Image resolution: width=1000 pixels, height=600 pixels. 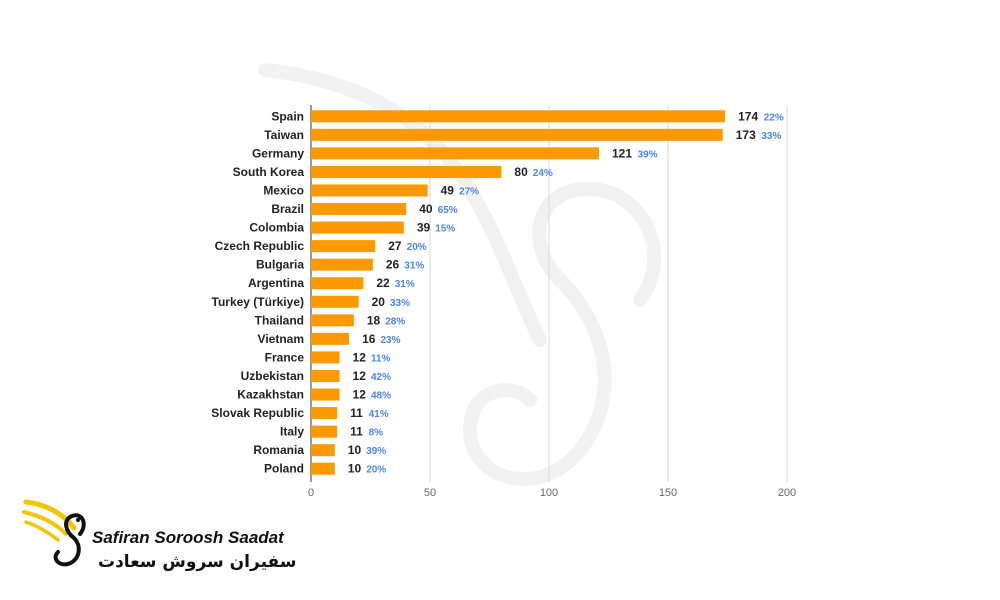 I want to click on category-label: Bulgaria, so click(x=280, y=265).